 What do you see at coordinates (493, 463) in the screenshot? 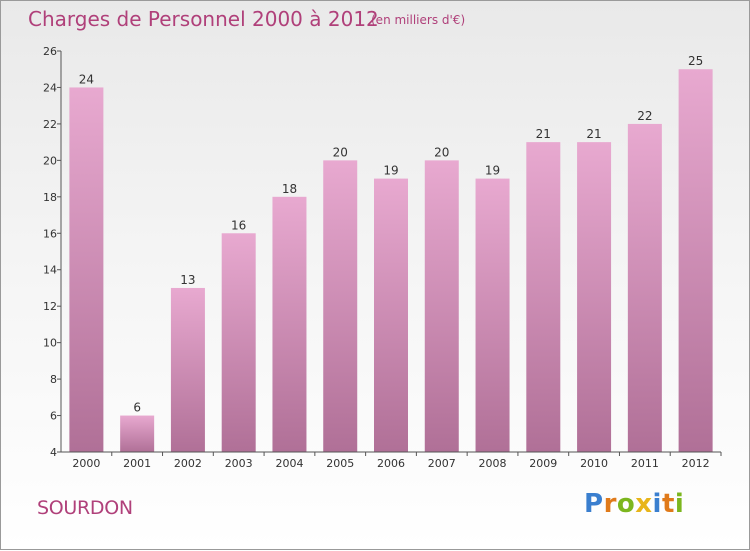
I see `x-tick-label: 2008` at bounding box center [493, 463].